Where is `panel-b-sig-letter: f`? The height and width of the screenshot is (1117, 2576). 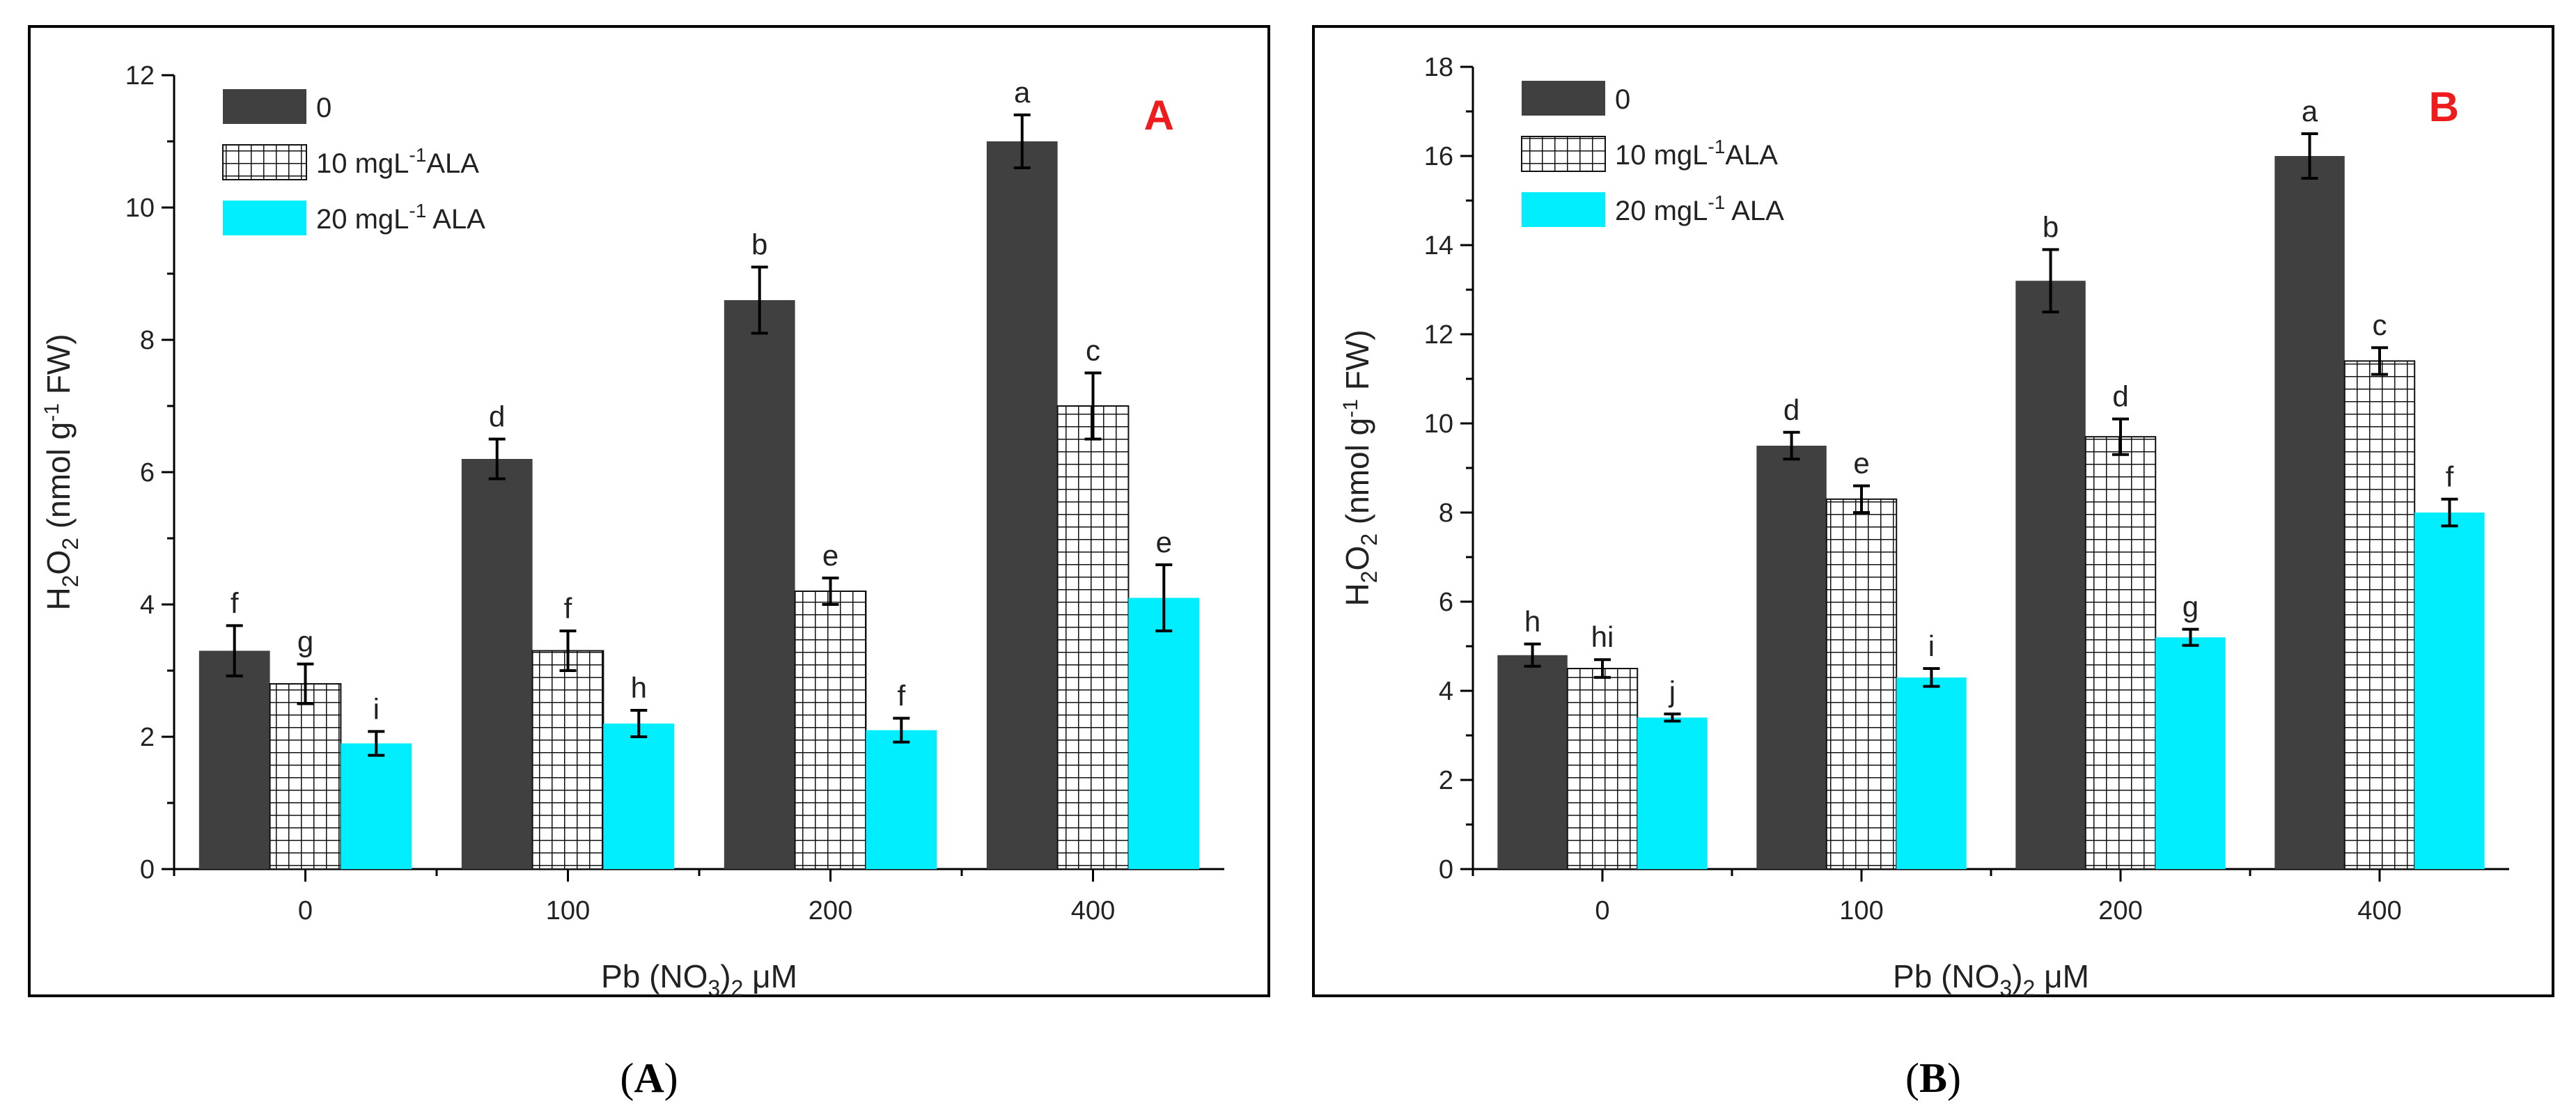 panel-b-sig-letter: f is located at coordinates (2450, 476).